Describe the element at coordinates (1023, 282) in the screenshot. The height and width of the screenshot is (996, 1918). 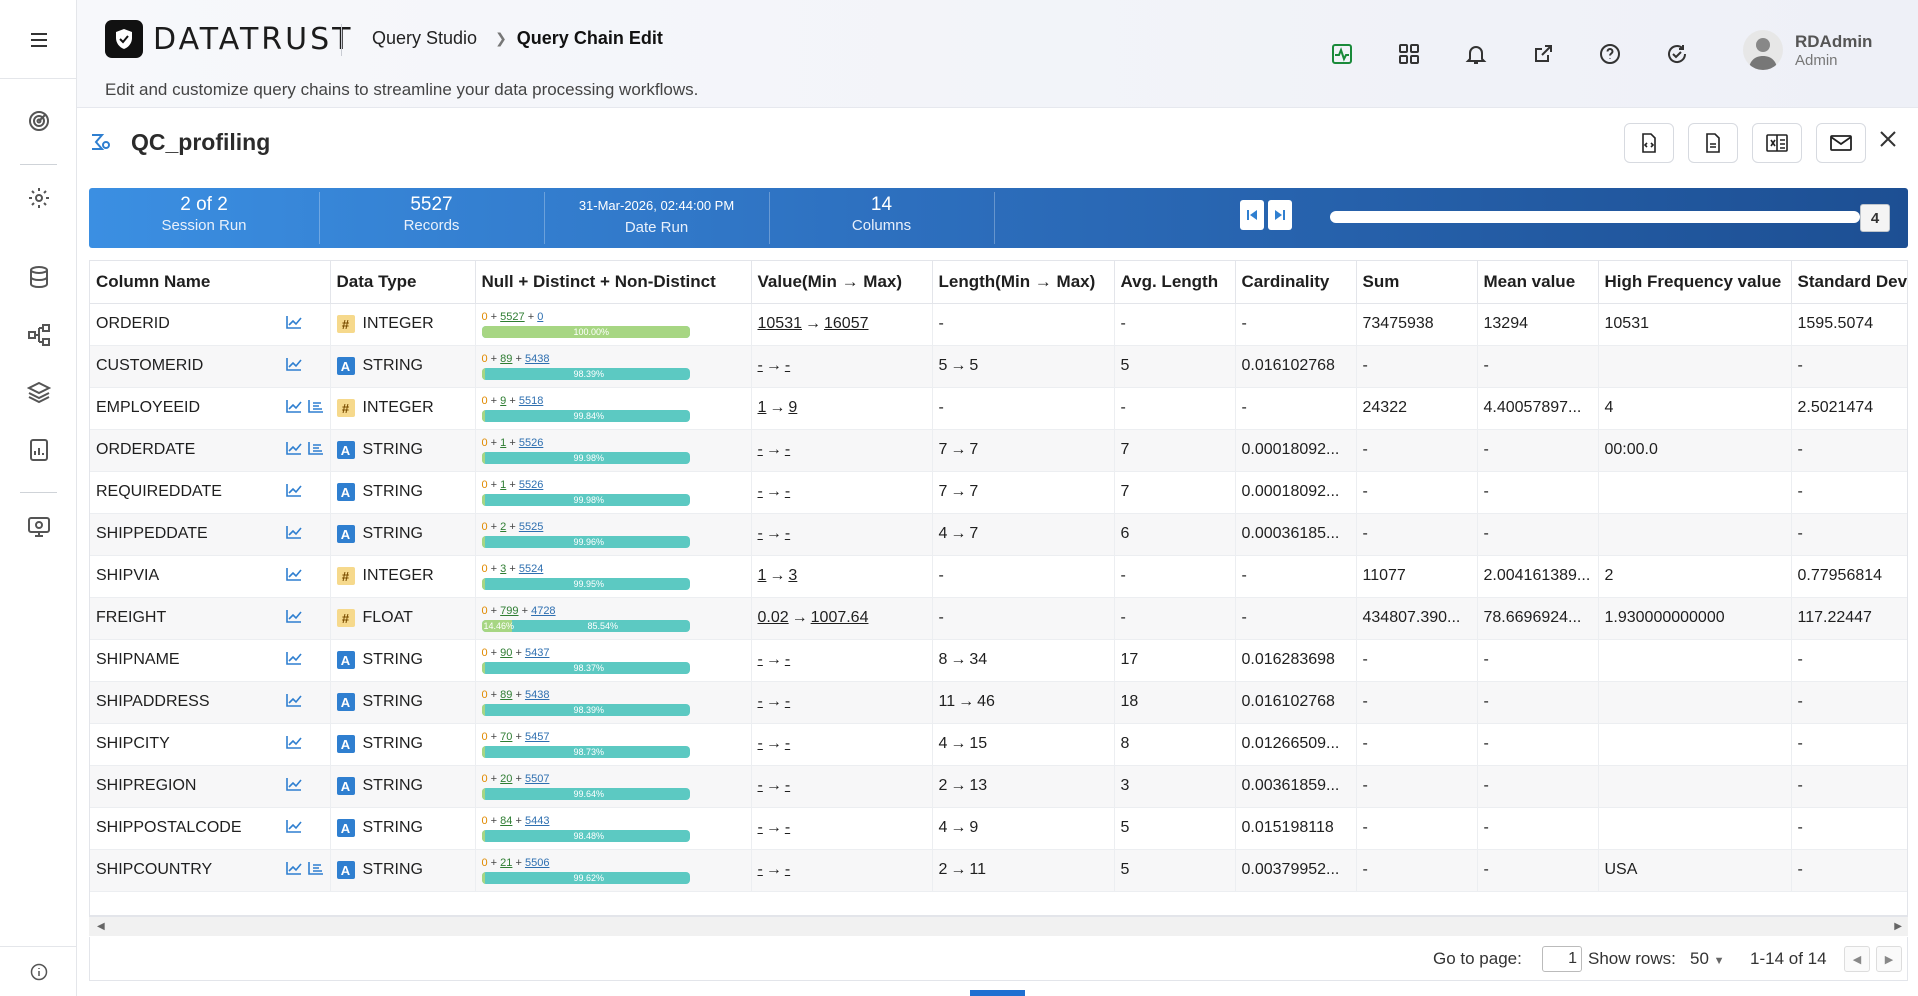
I see `column-header: Length(Min → Max)` at that location.